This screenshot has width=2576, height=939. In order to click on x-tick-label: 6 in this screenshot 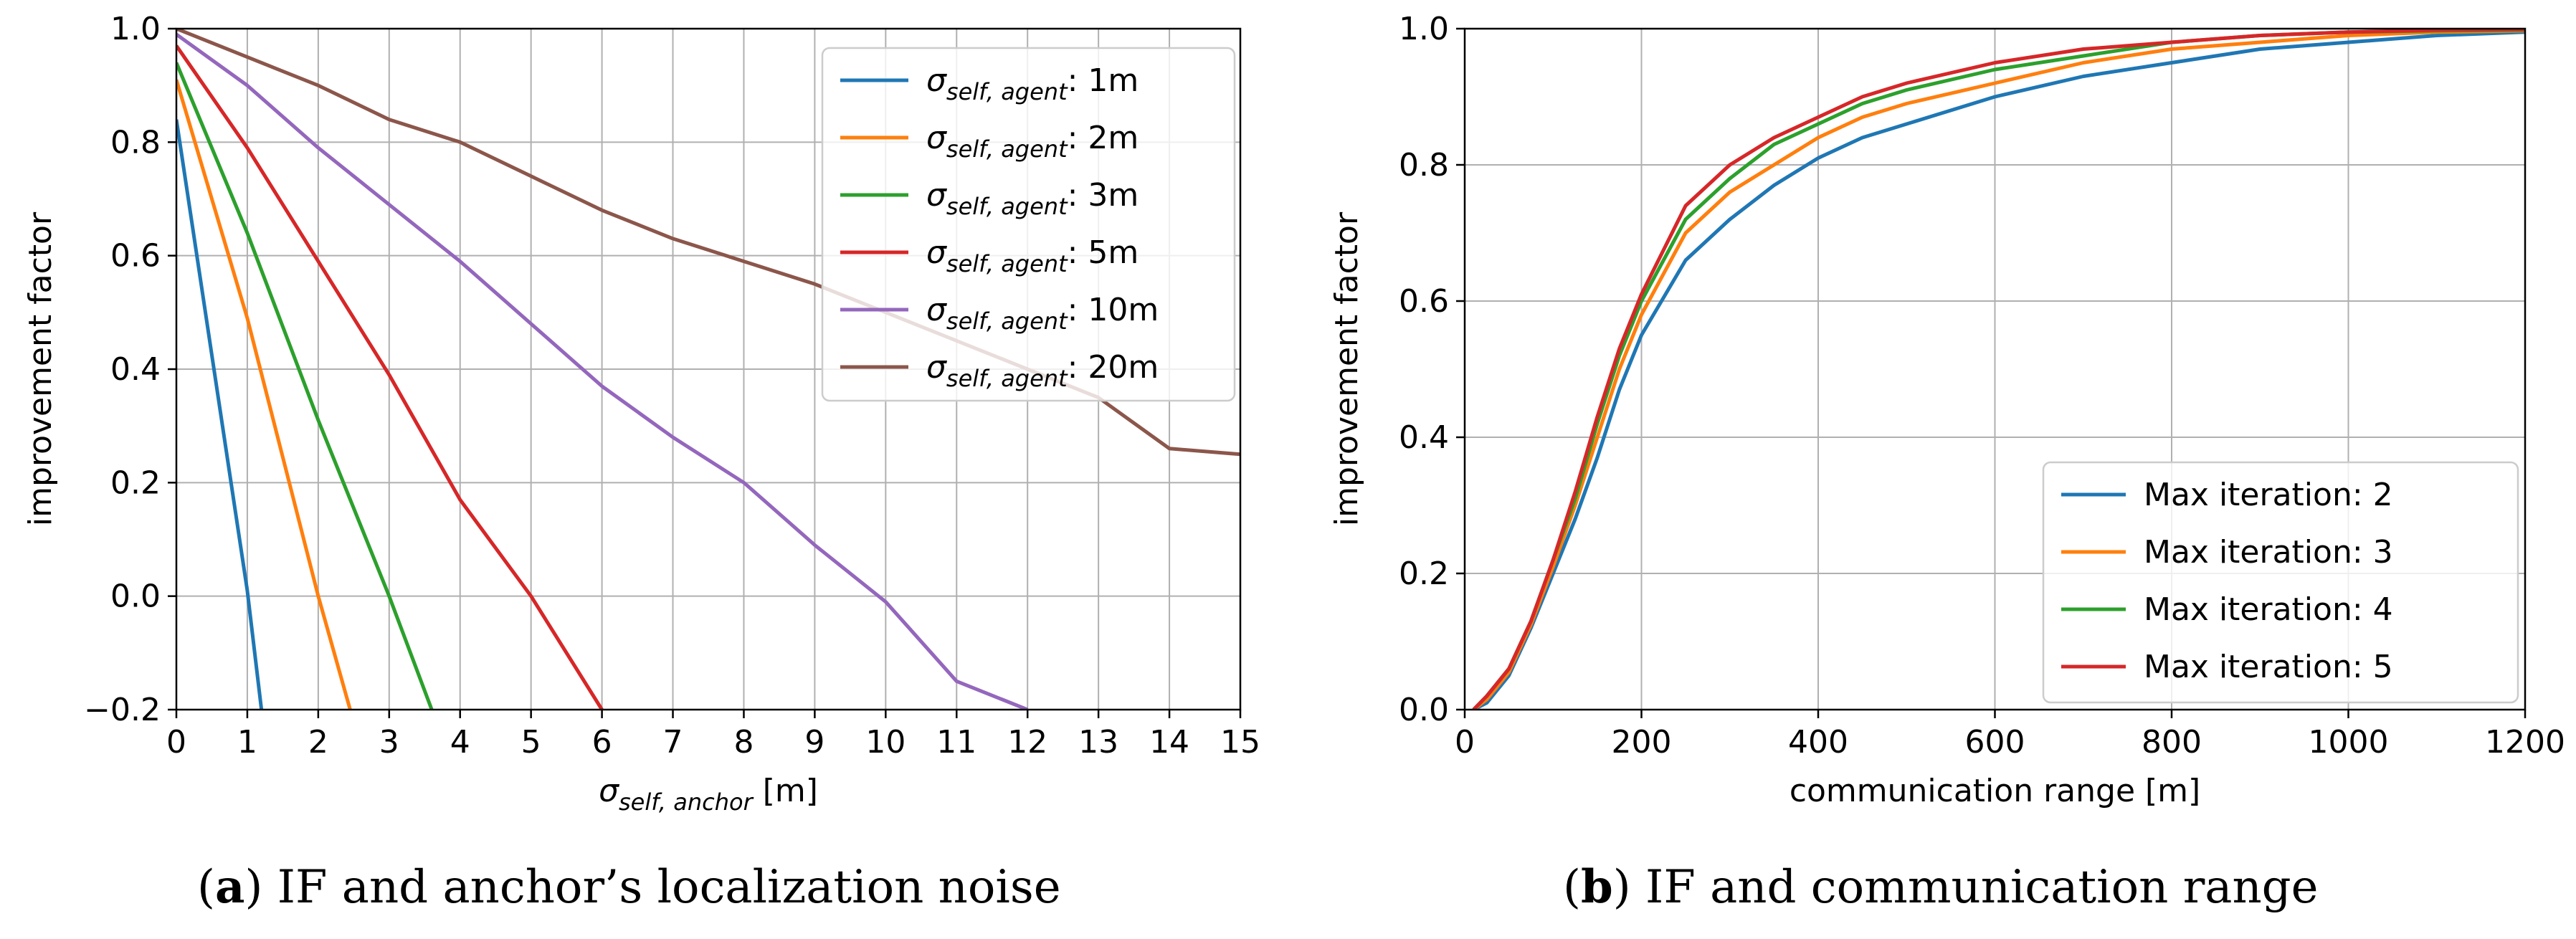, I will do `click(602, 742)`.